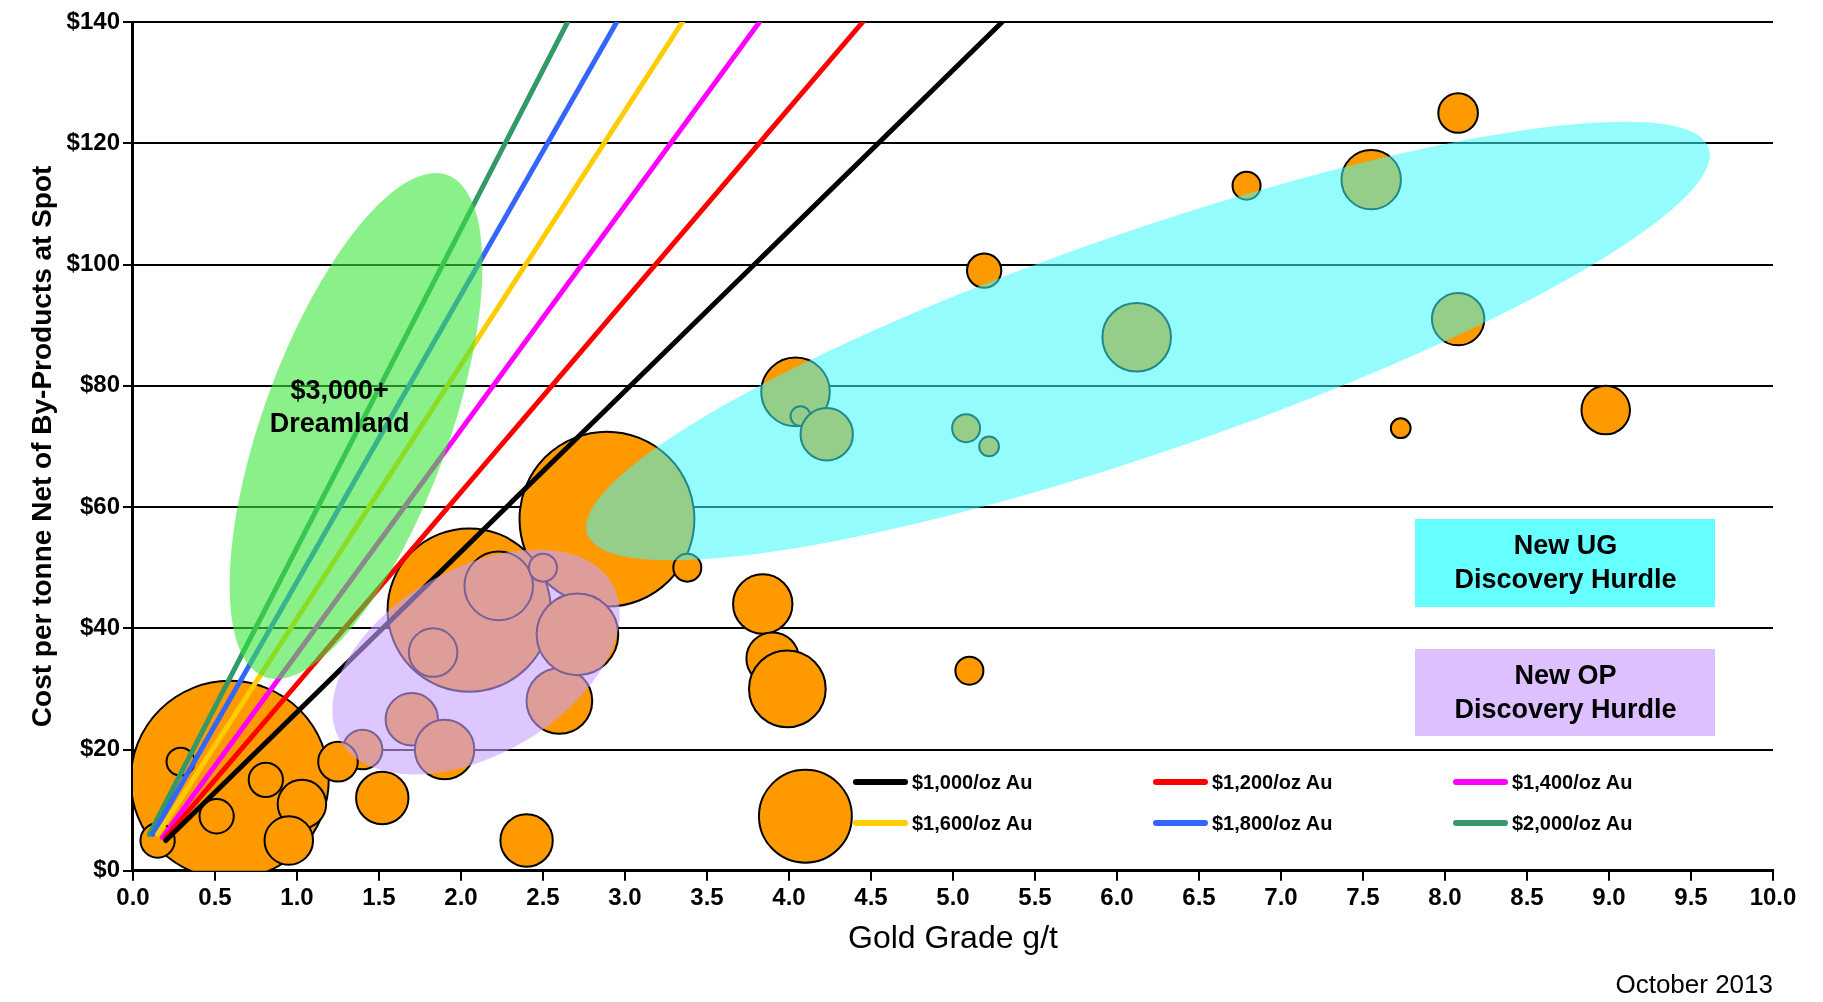  Describe the element at coordinates (972, 782) in the screenshot. I see `legend-label: $1,000/oz Au` at that location.